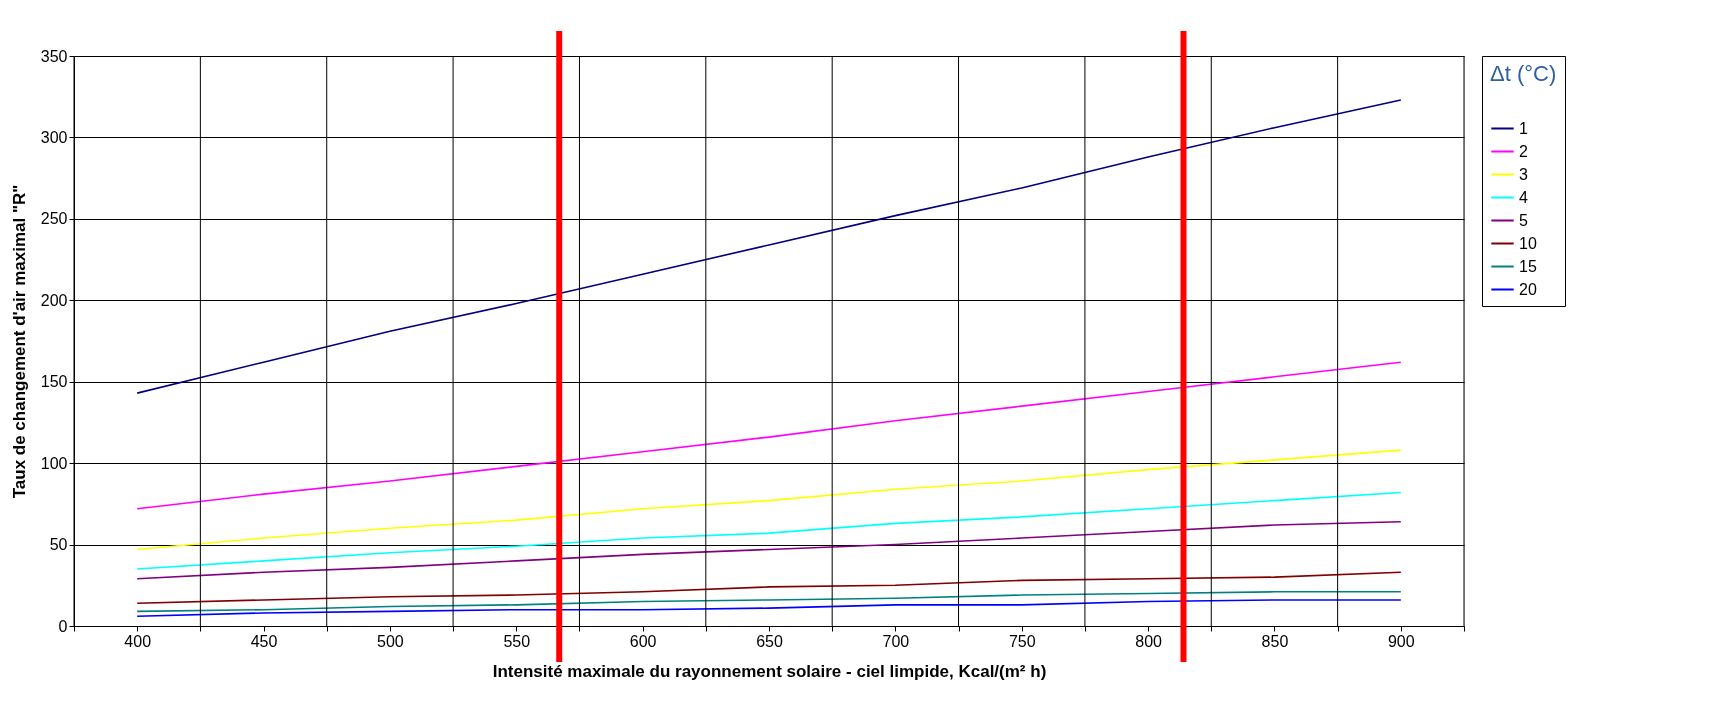  What do you see at coordinates (1022, 641) in the screenshot?
I see `x-tick-label: 750` at bounding box center [1022, 641].